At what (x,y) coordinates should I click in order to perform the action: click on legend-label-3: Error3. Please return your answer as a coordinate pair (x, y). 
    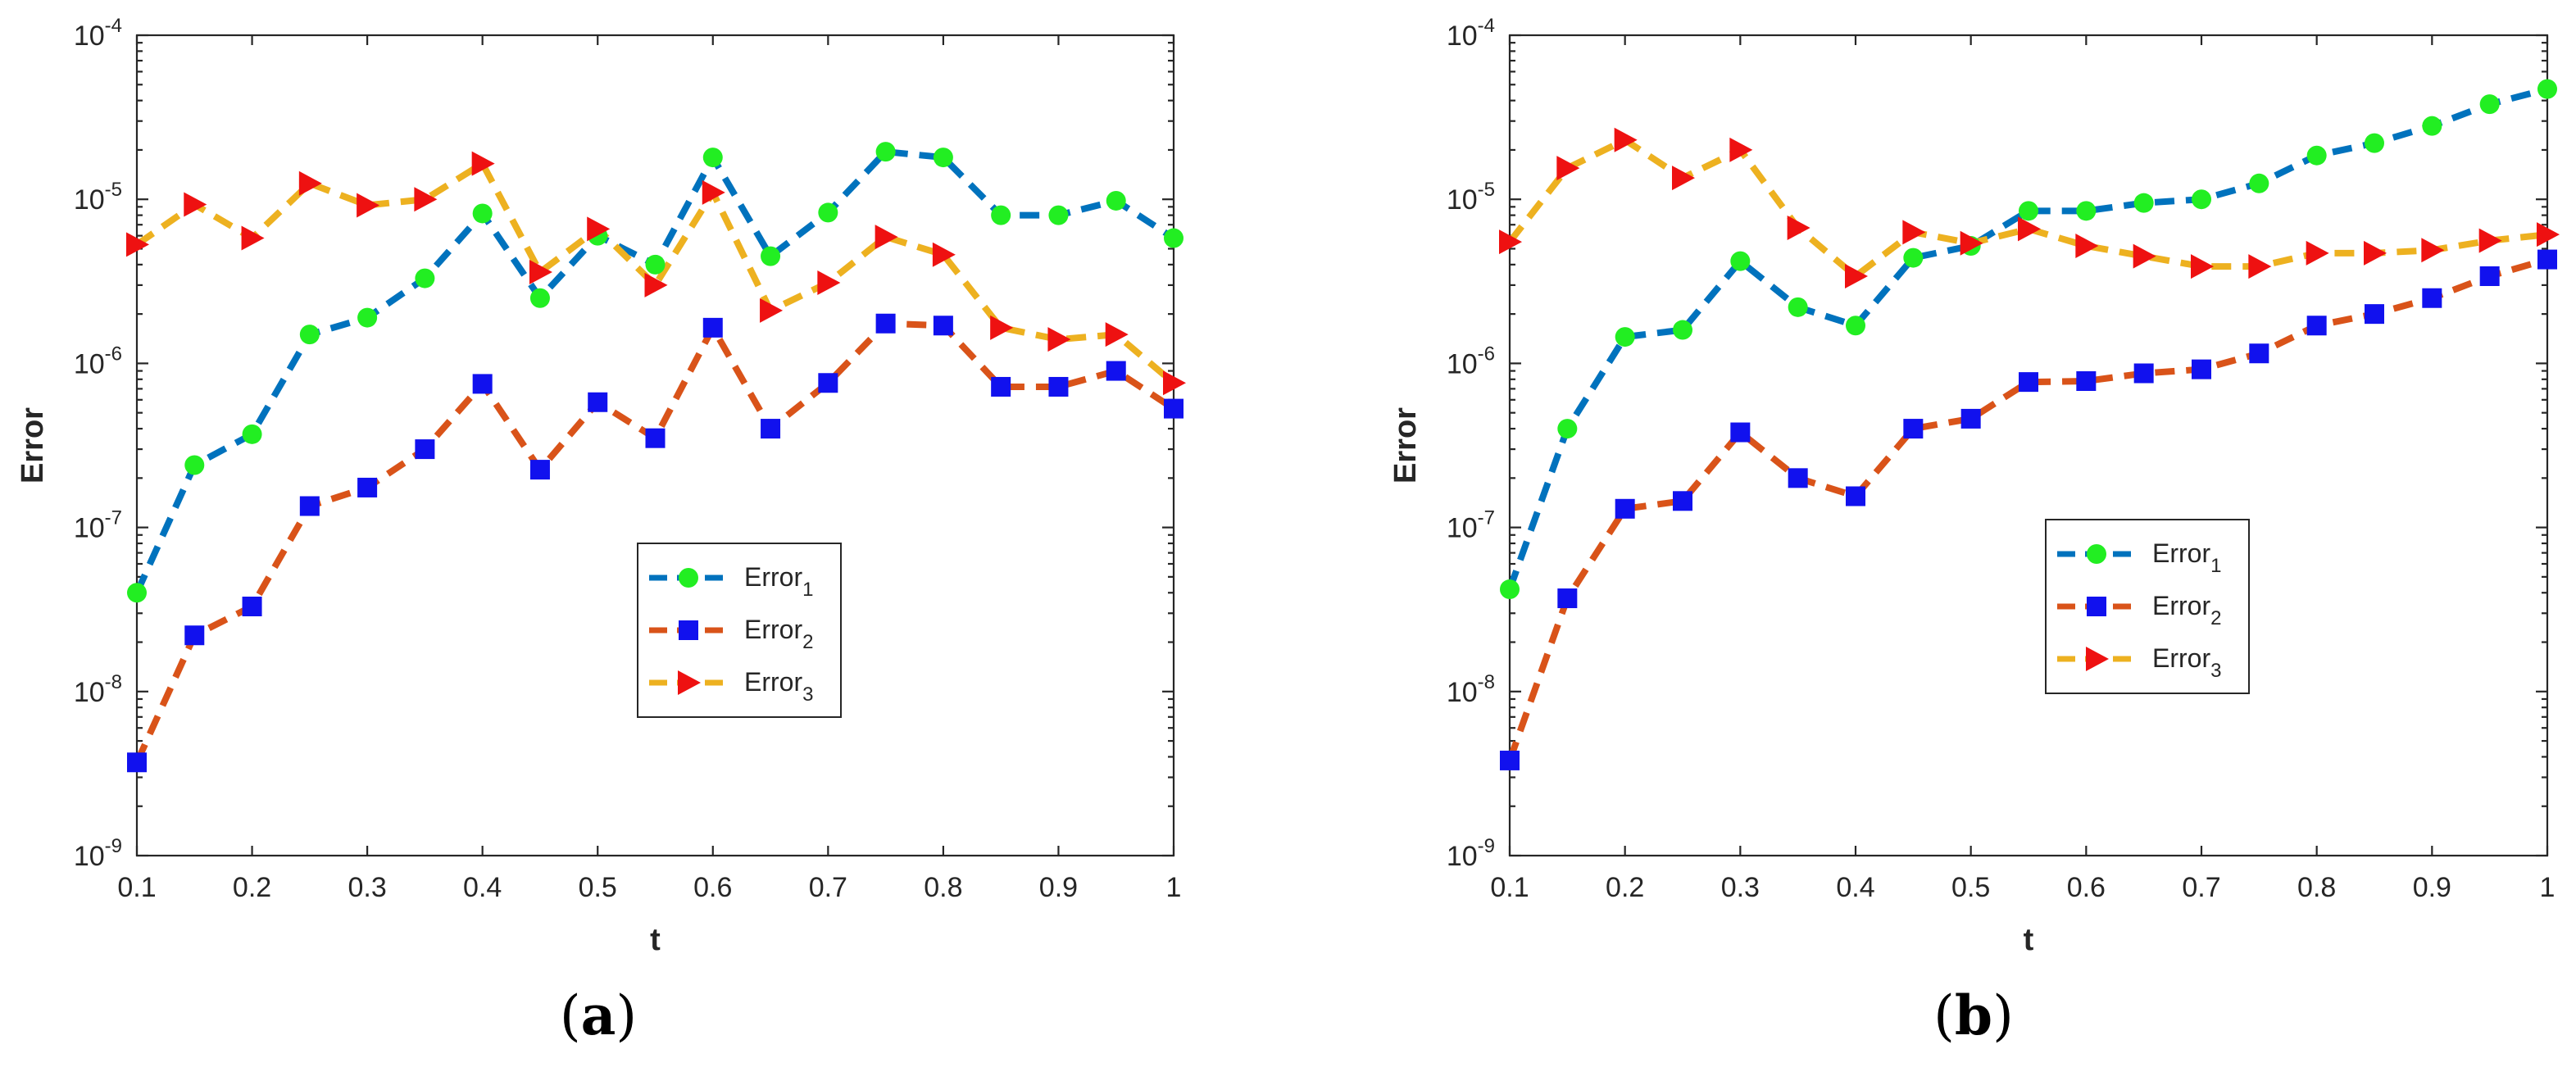
    Looking at the image, I should click on (2186, 662).